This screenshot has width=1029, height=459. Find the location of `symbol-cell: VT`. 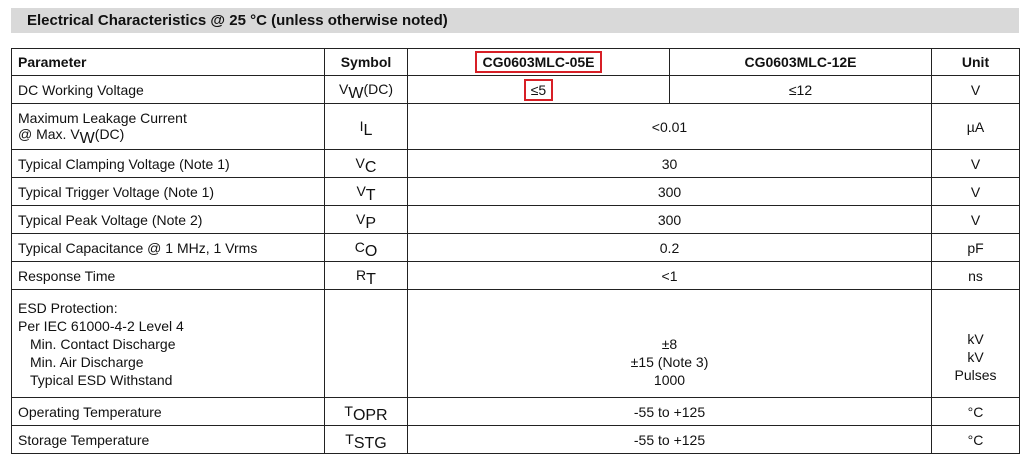

symbol-cell: VT is located at coordinates (366, 191).